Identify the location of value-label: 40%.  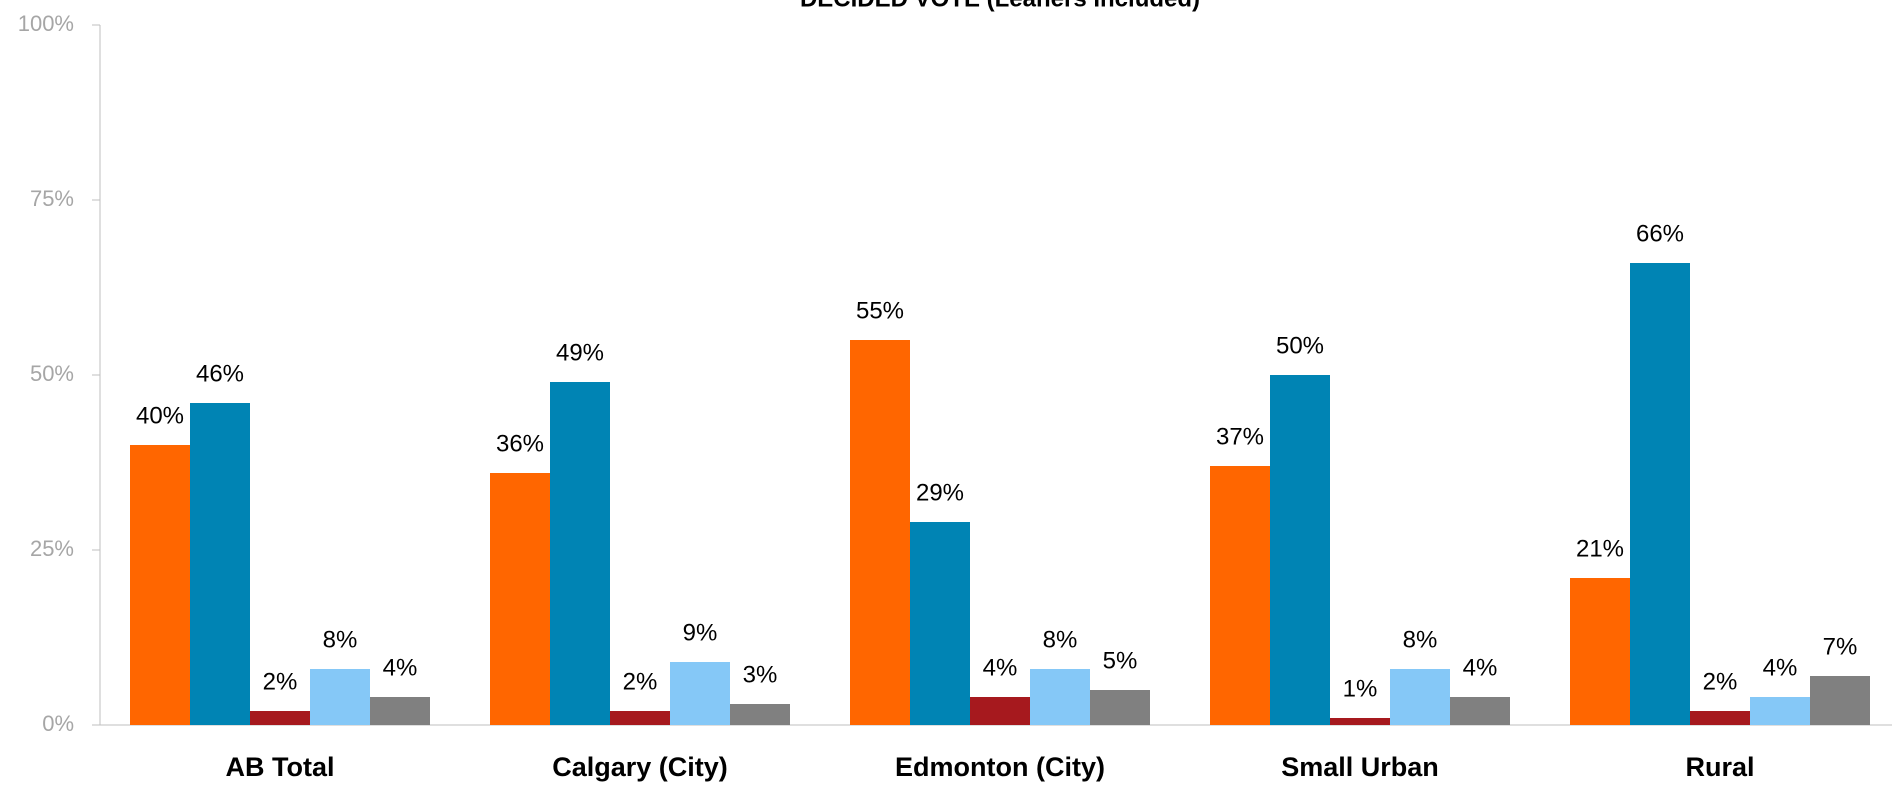
(160, 415).